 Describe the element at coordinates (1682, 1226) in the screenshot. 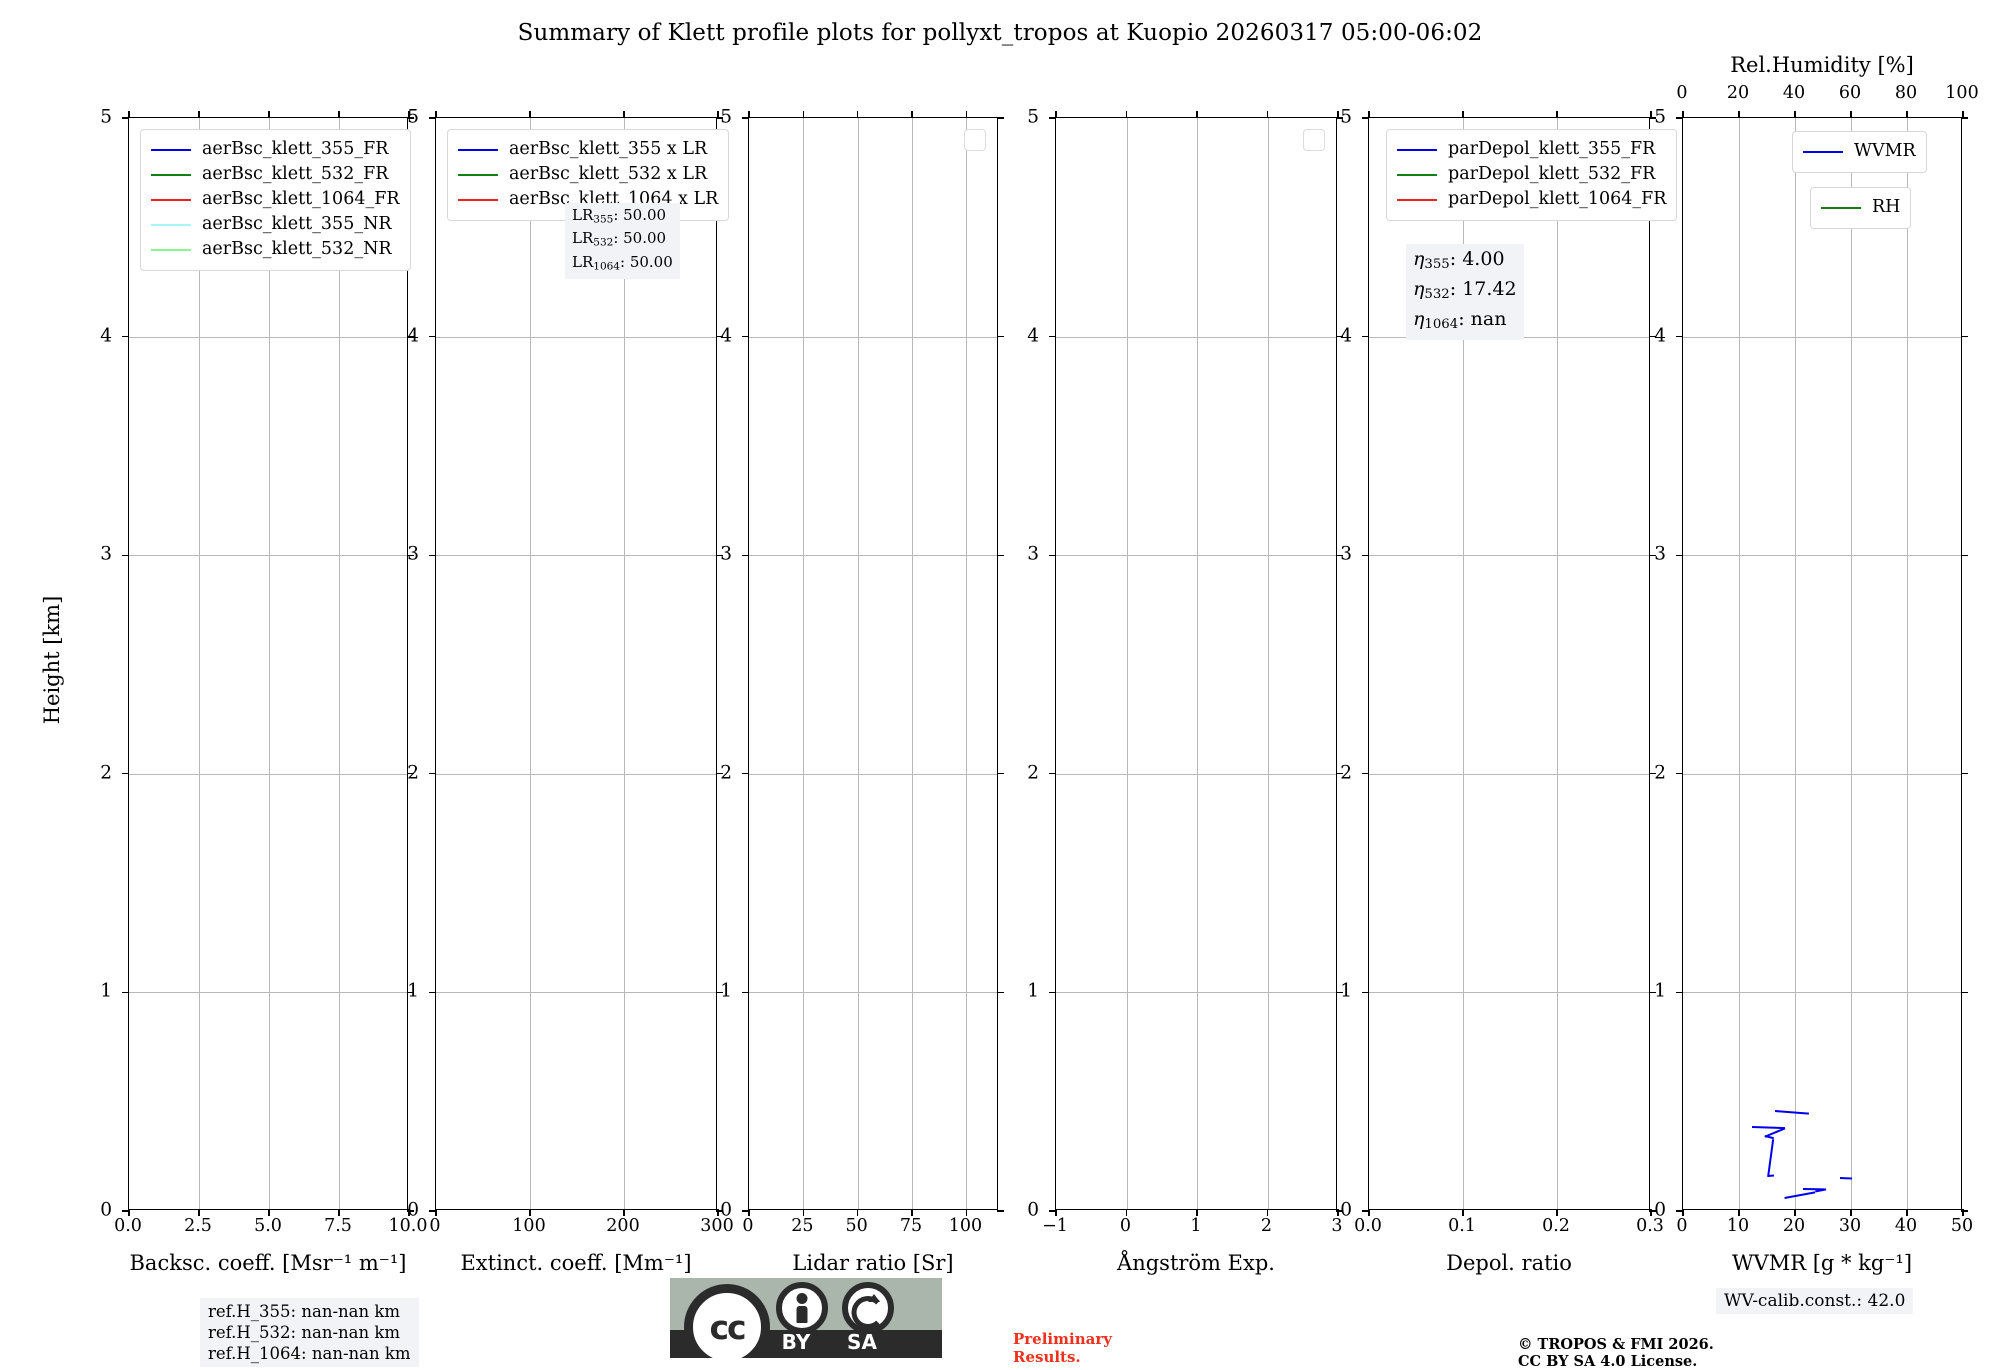

I see `x-tick-label: 0` at that location.